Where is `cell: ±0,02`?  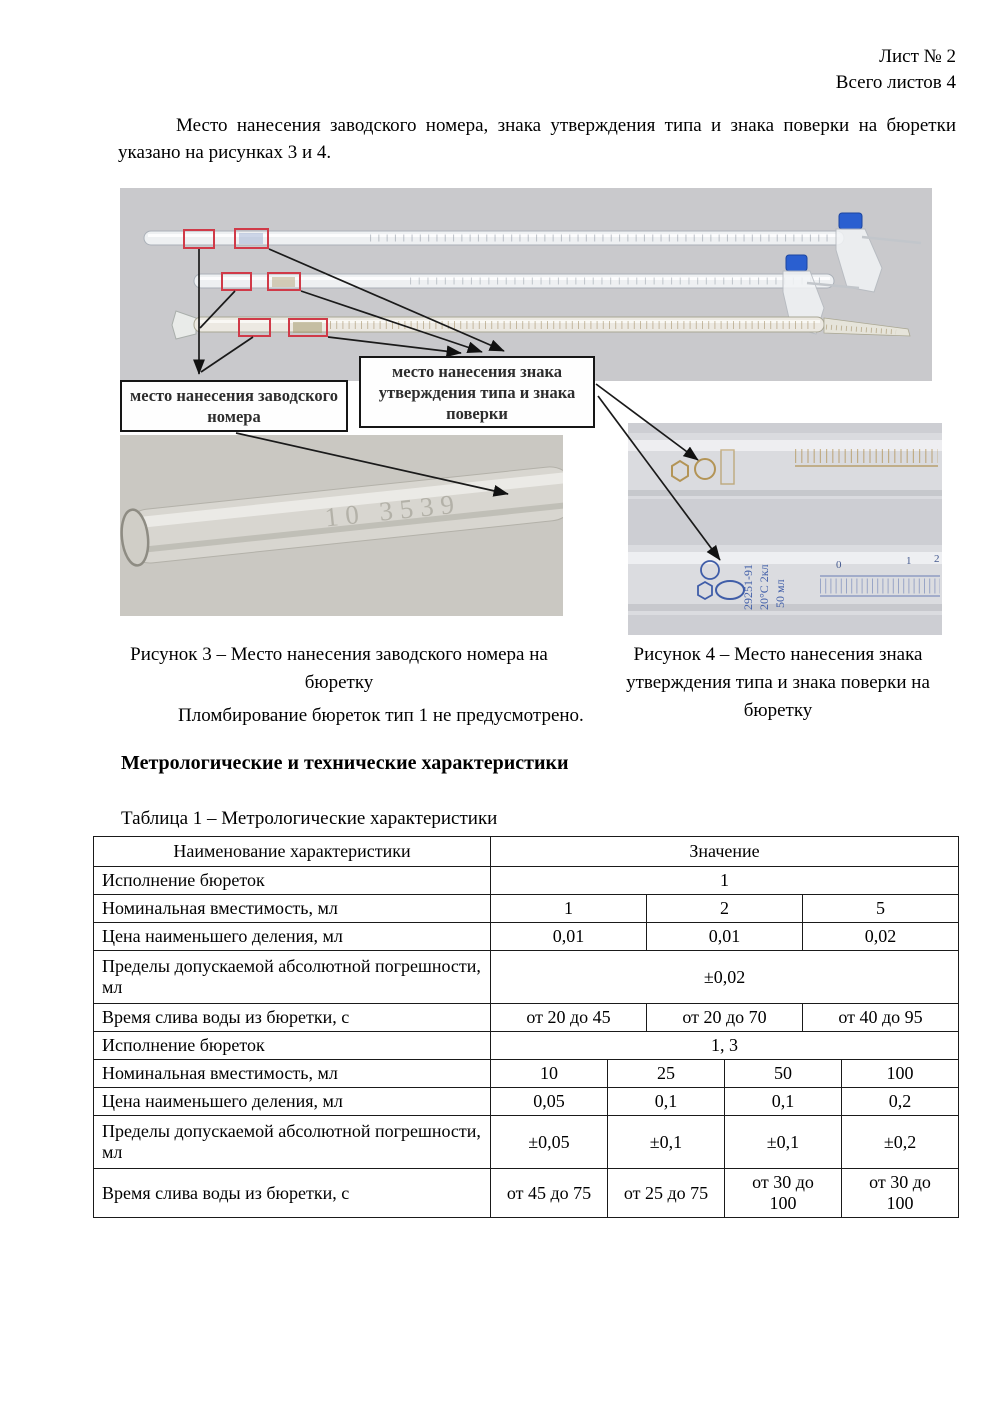
cell: ±0,02 is located at coordinates (724, 977).